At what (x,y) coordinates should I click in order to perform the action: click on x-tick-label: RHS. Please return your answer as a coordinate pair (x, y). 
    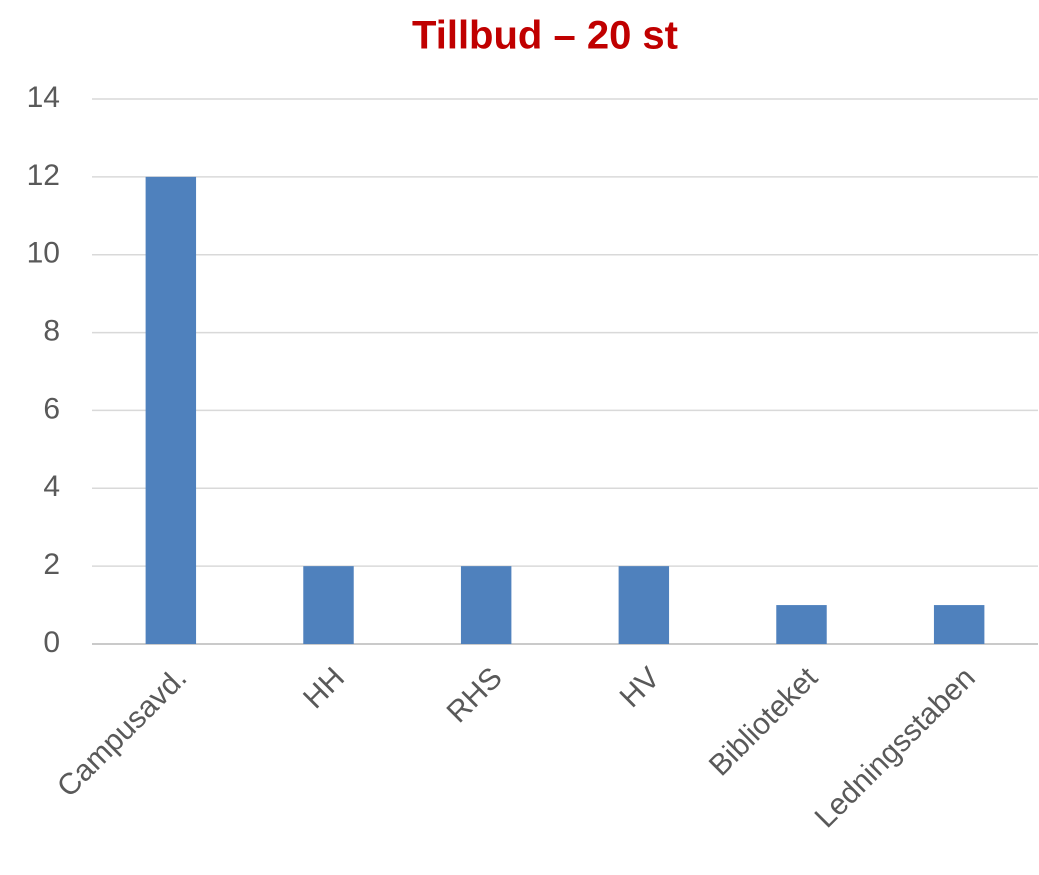
    Looking at the image, I should click on (475, 695).